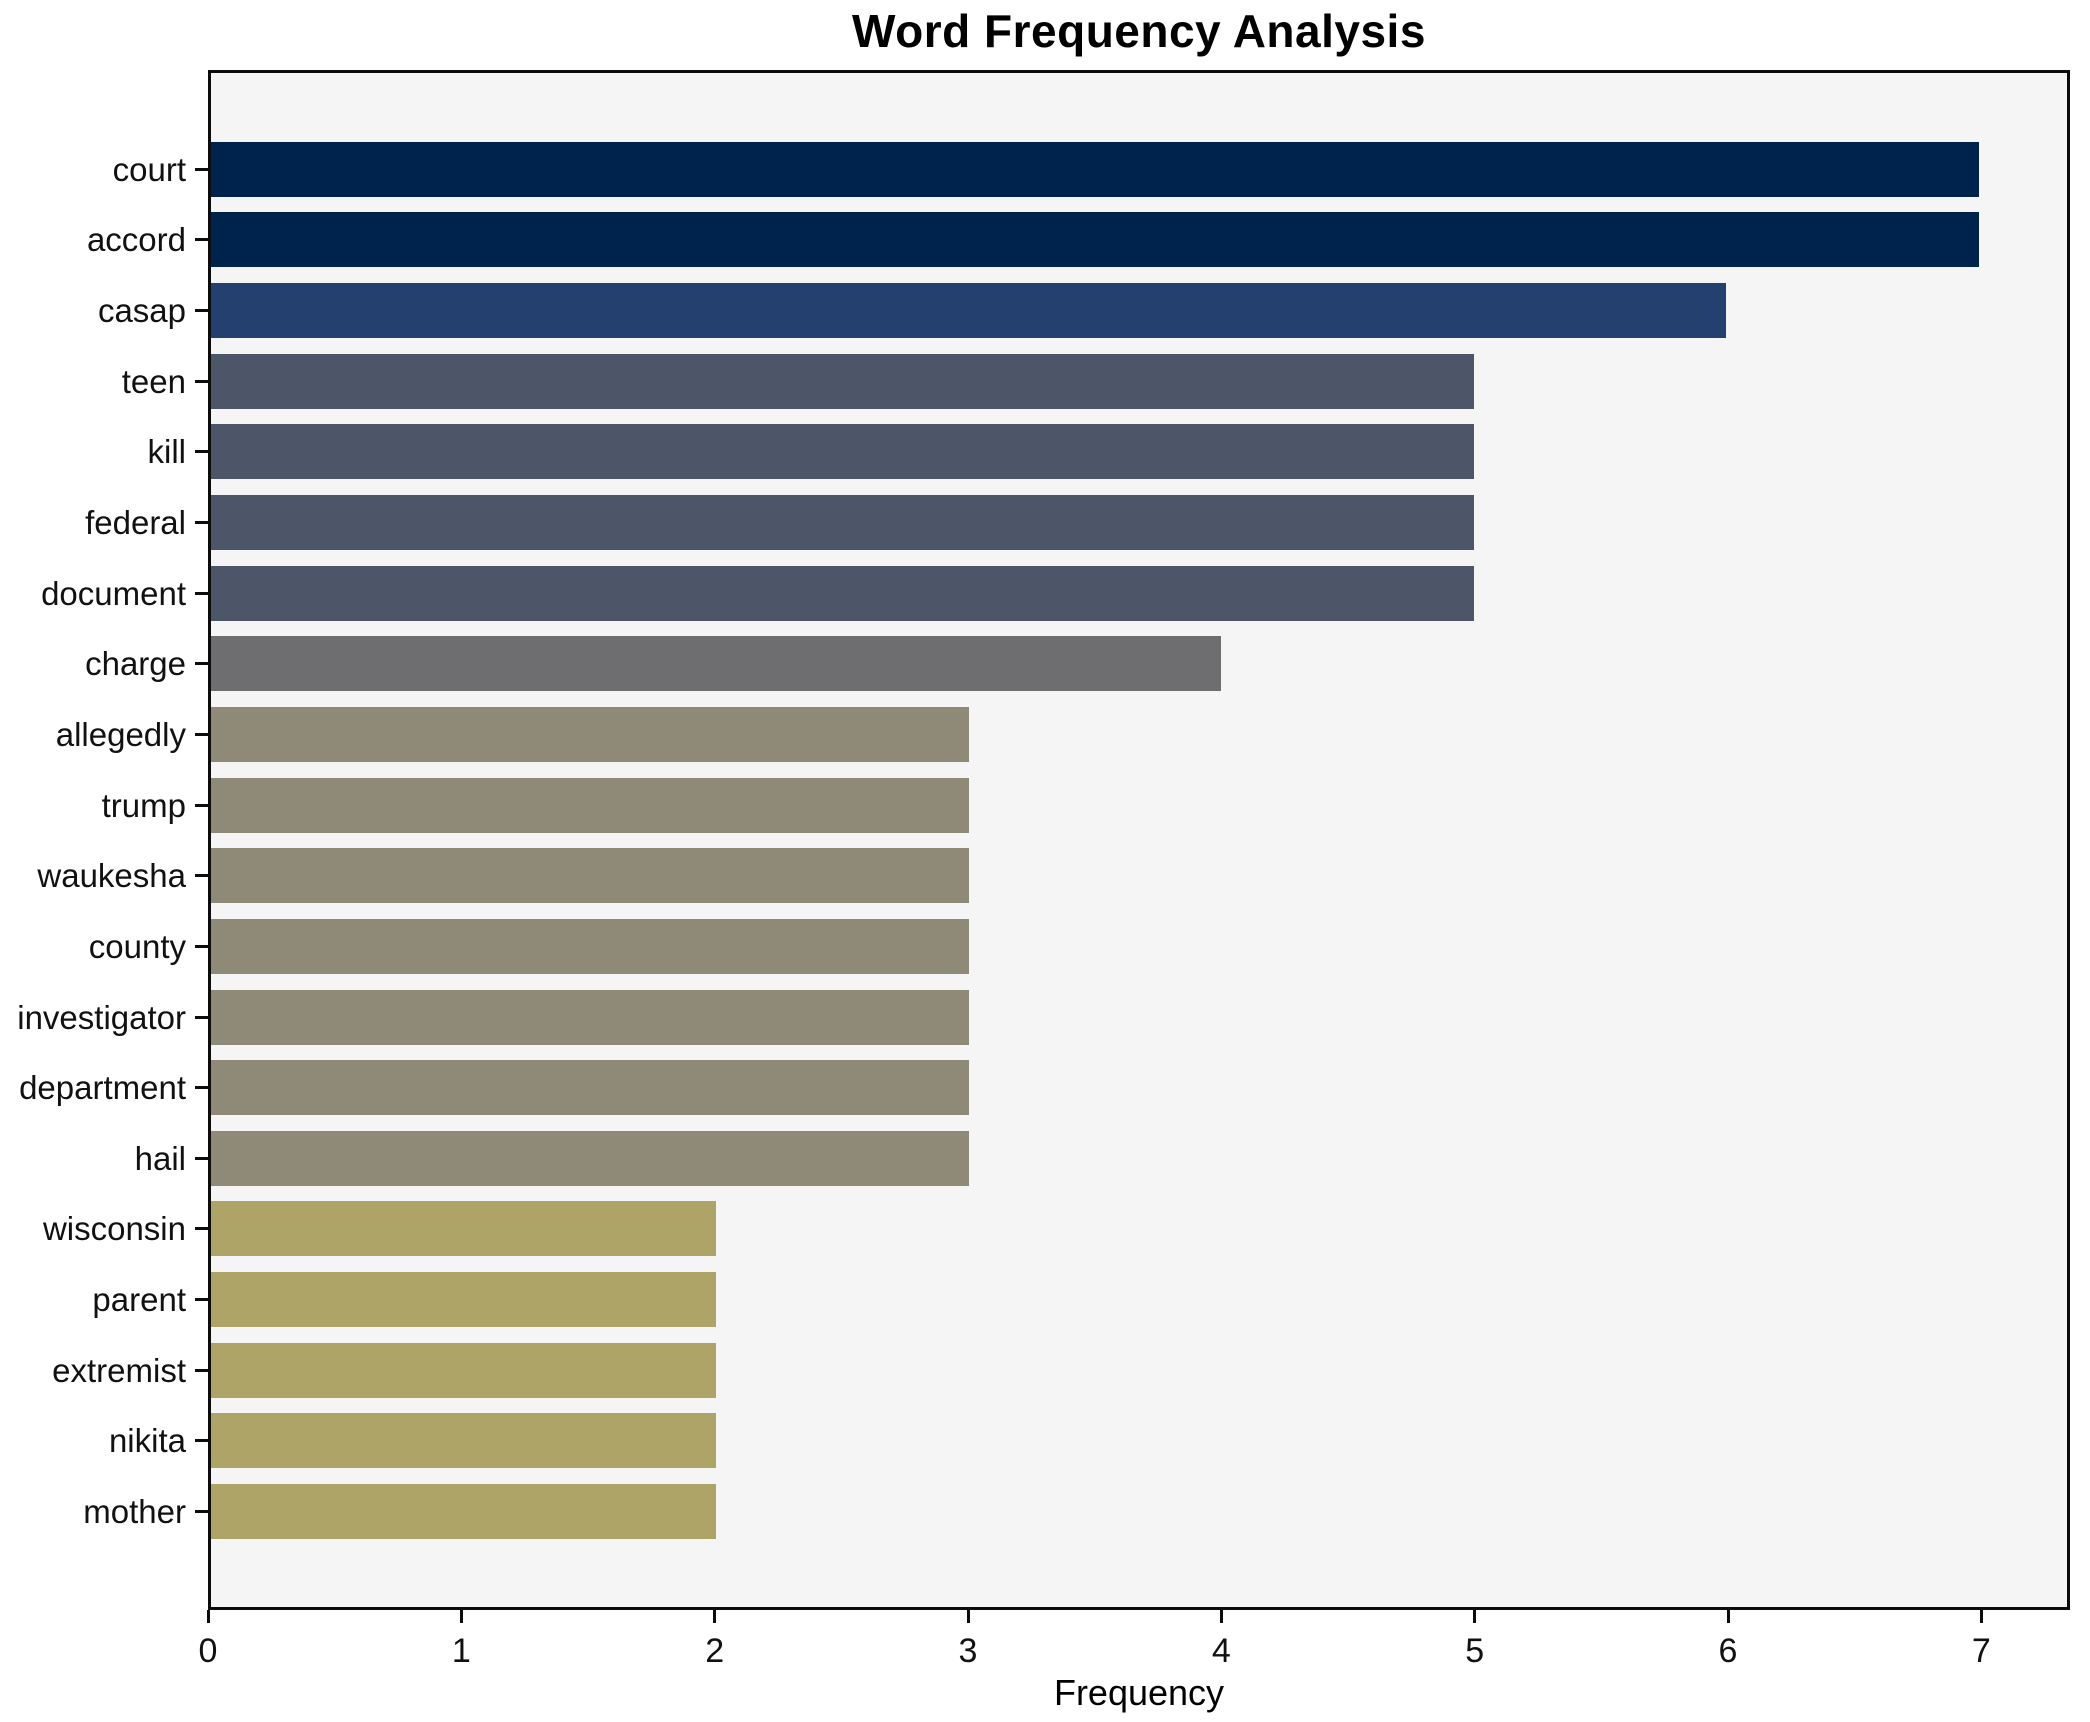  Describe the element at coordinates (149, 169) in the screenshot. I see `y-tick-label-court: court` at that location.